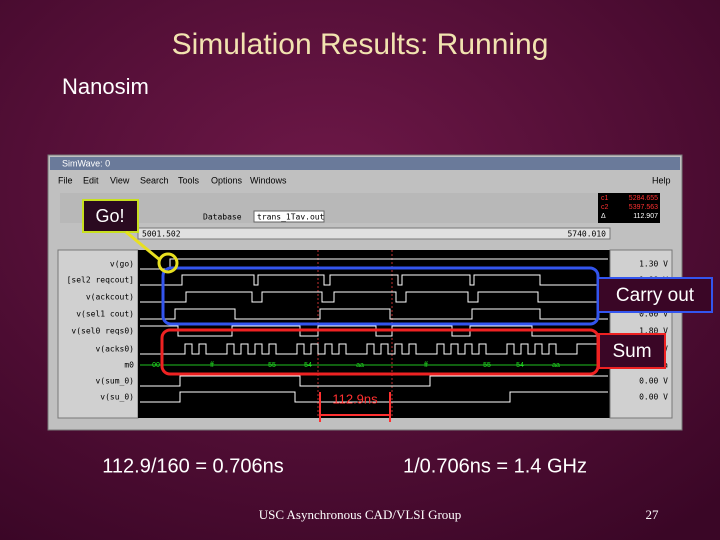  Describe the element at coordinates (495, 466) in the screenshot. I see `equation: 1/0.706ns = 1.4 GHz` at that location.